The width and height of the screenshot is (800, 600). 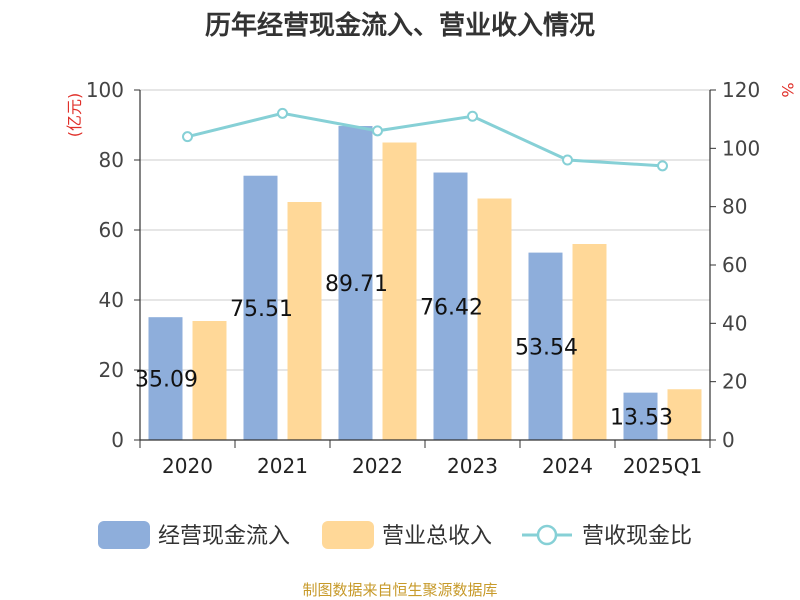 I want to click on left-tick-label: 80, so click(x=111, y=160).